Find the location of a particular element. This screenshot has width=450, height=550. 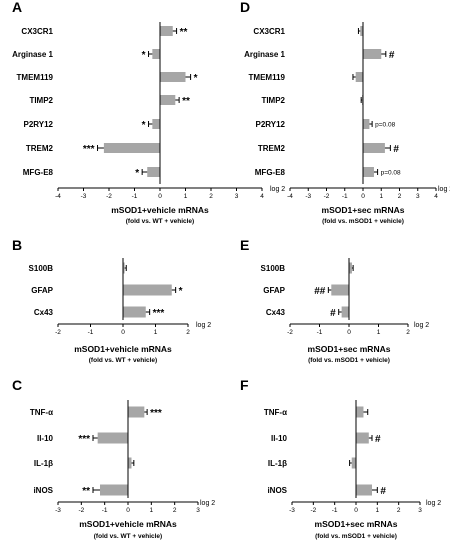

category-label: MFG-E8 is located at coordinates (38, 172).